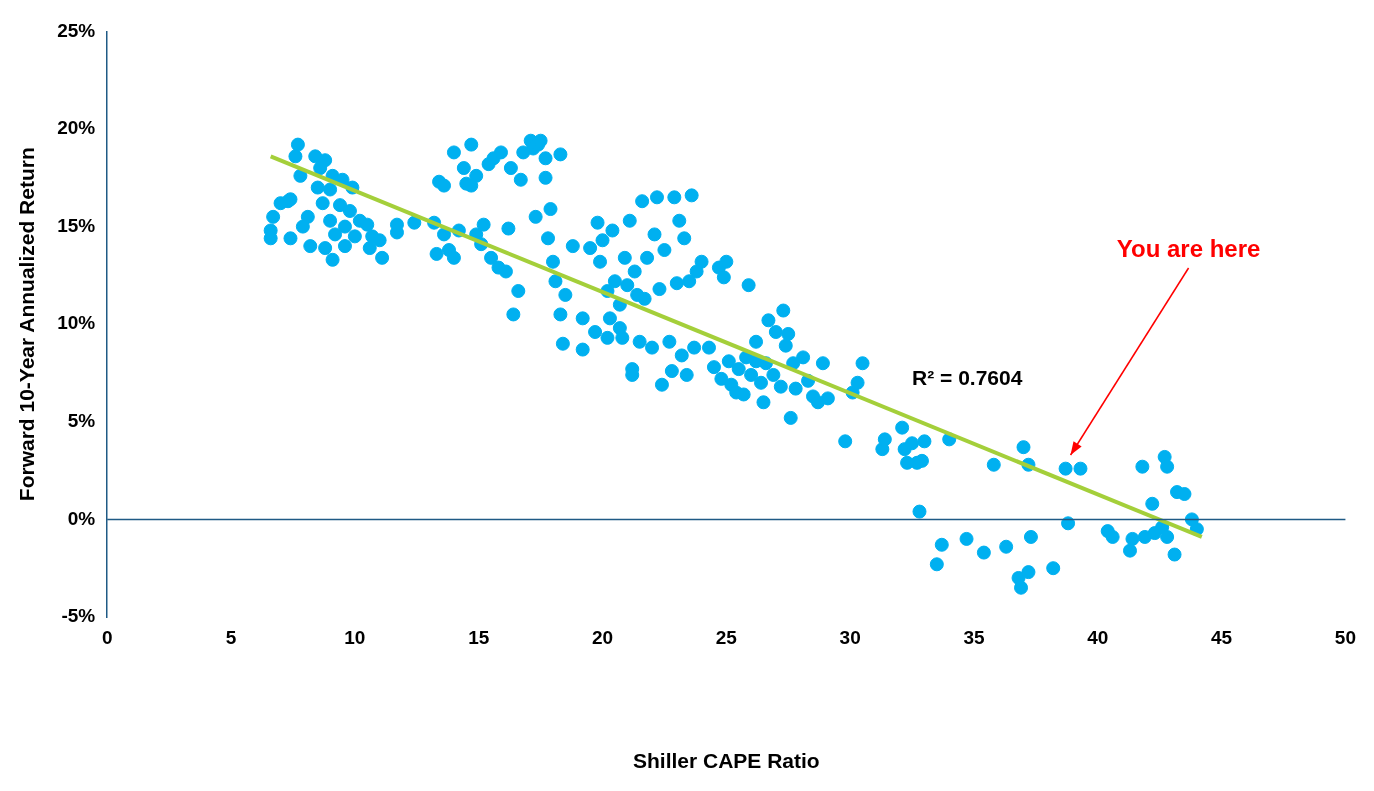  What do you see at coordinates (27, 324) in the screenshot?
I see `y-axis-title: Forward 10-Year Annualized Return` at bounding box center [27, 324].